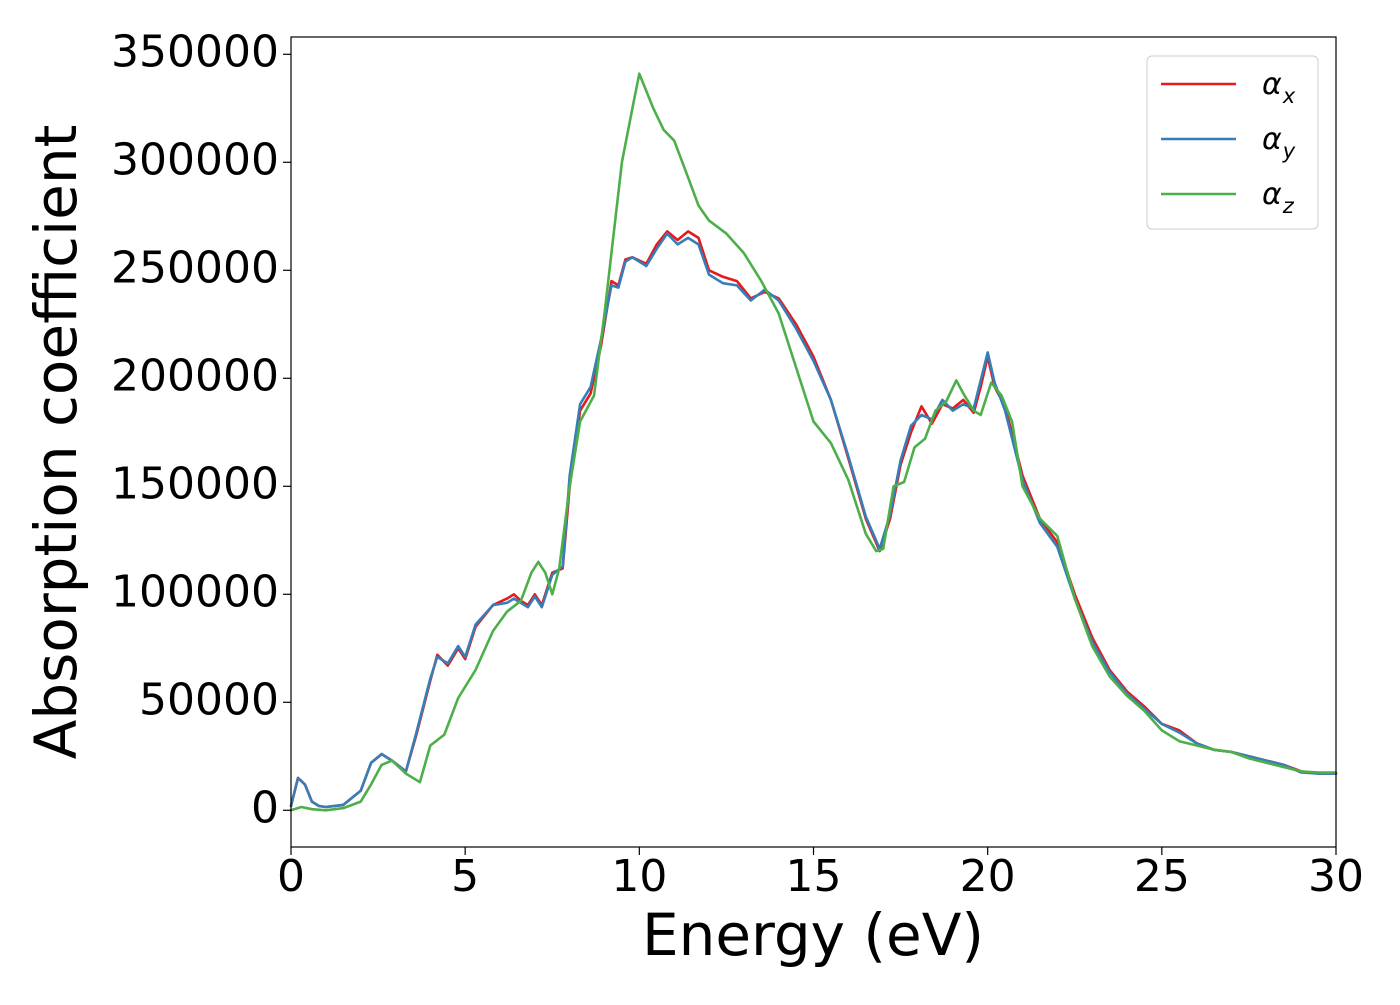  Describe the element at coordinates (195, 159) in the screenshot. I see `y-tick-label: 300000` at that location.